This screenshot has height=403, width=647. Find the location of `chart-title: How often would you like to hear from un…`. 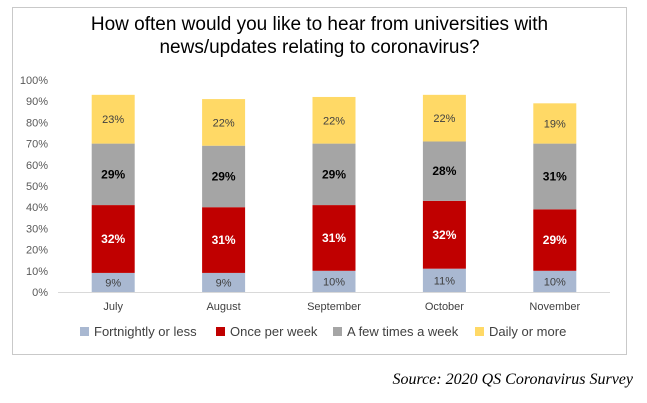

chart-title: How often would you like to hear from un… is located at coordinates (319, 36).